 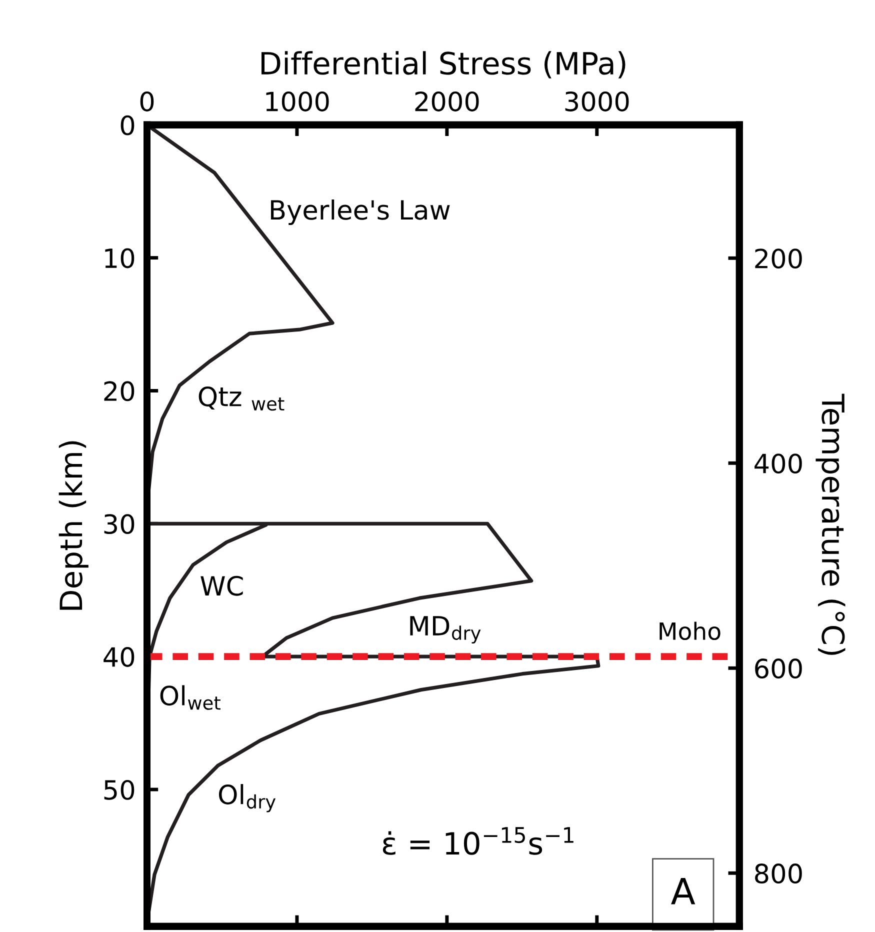 I want to click on y2-axis-title: Temperature (°C), so click(x=831, y=524).